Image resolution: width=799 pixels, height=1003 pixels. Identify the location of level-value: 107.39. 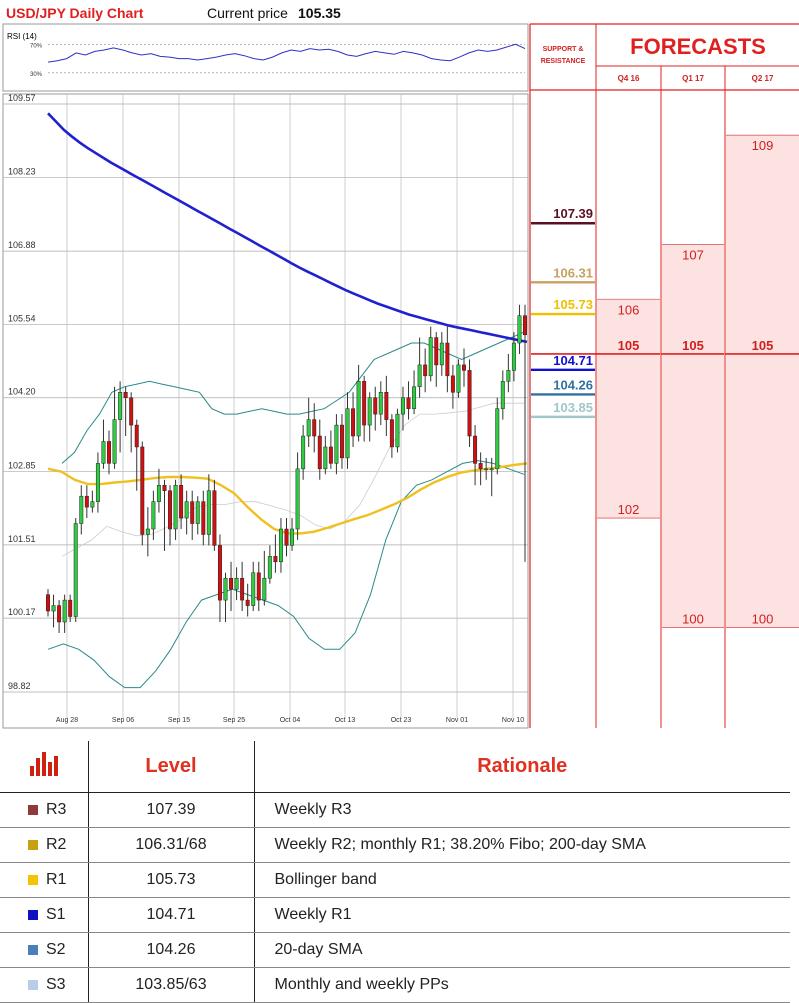
(171, 810).